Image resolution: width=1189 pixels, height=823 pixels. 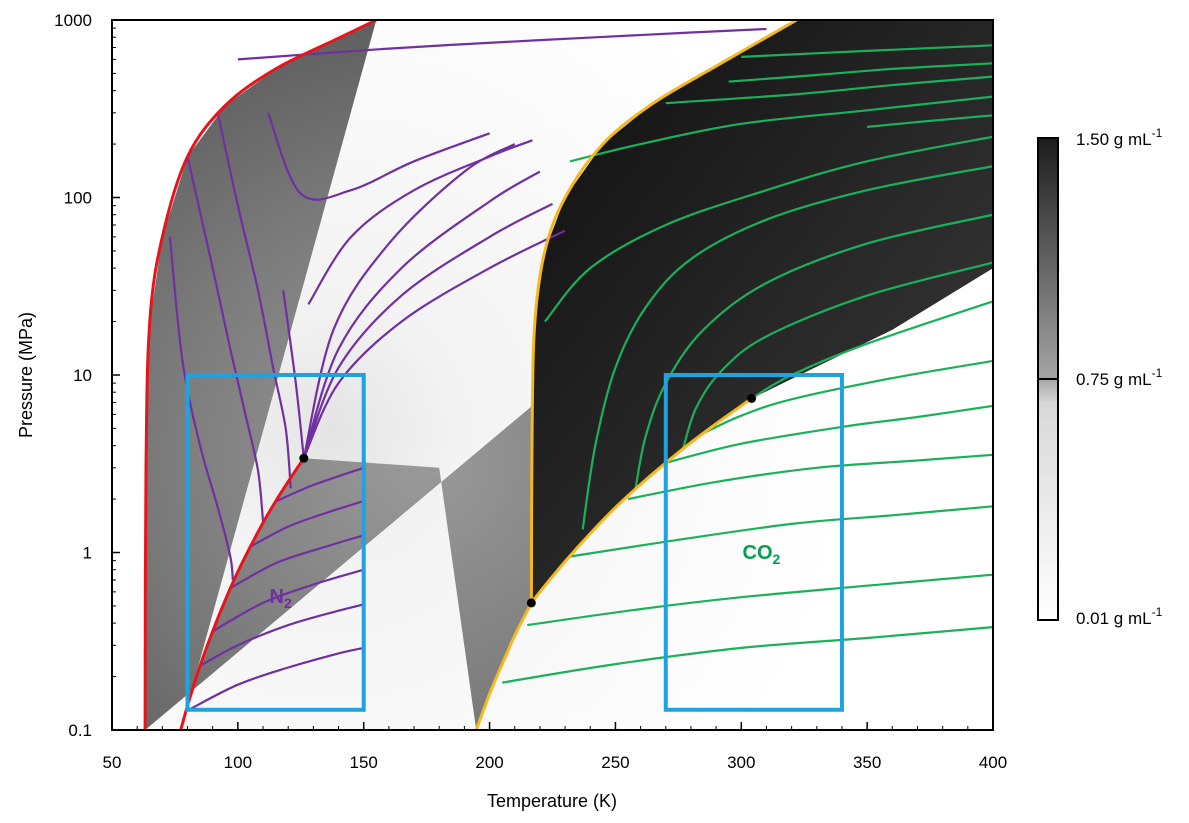 I want to click on colorbar: 1.50 g mL-1 0.75 g mL-1 0.01 g mL-1, so click(x=1100, y=377).